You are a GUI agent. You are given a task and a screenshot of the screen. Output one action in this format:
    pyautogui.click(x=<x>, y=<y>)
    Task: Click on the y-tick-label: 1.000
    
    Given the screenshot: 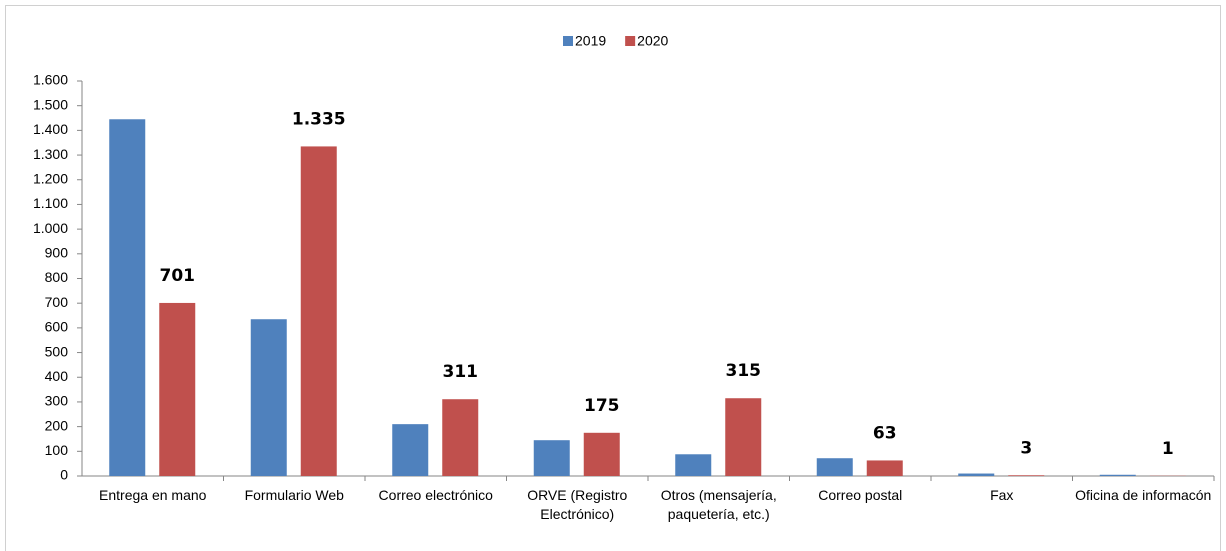 What is the action you would take?
    pyautogui.click(x=50, y=228)
    